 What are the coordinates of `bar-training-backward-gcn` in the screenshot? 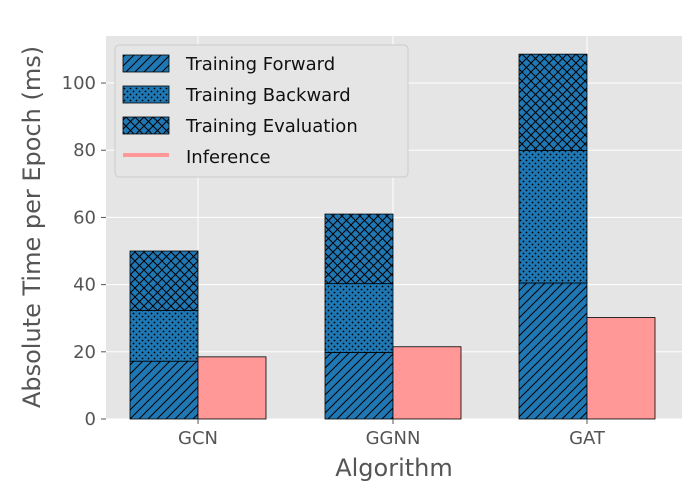 It's located at (164, 336).